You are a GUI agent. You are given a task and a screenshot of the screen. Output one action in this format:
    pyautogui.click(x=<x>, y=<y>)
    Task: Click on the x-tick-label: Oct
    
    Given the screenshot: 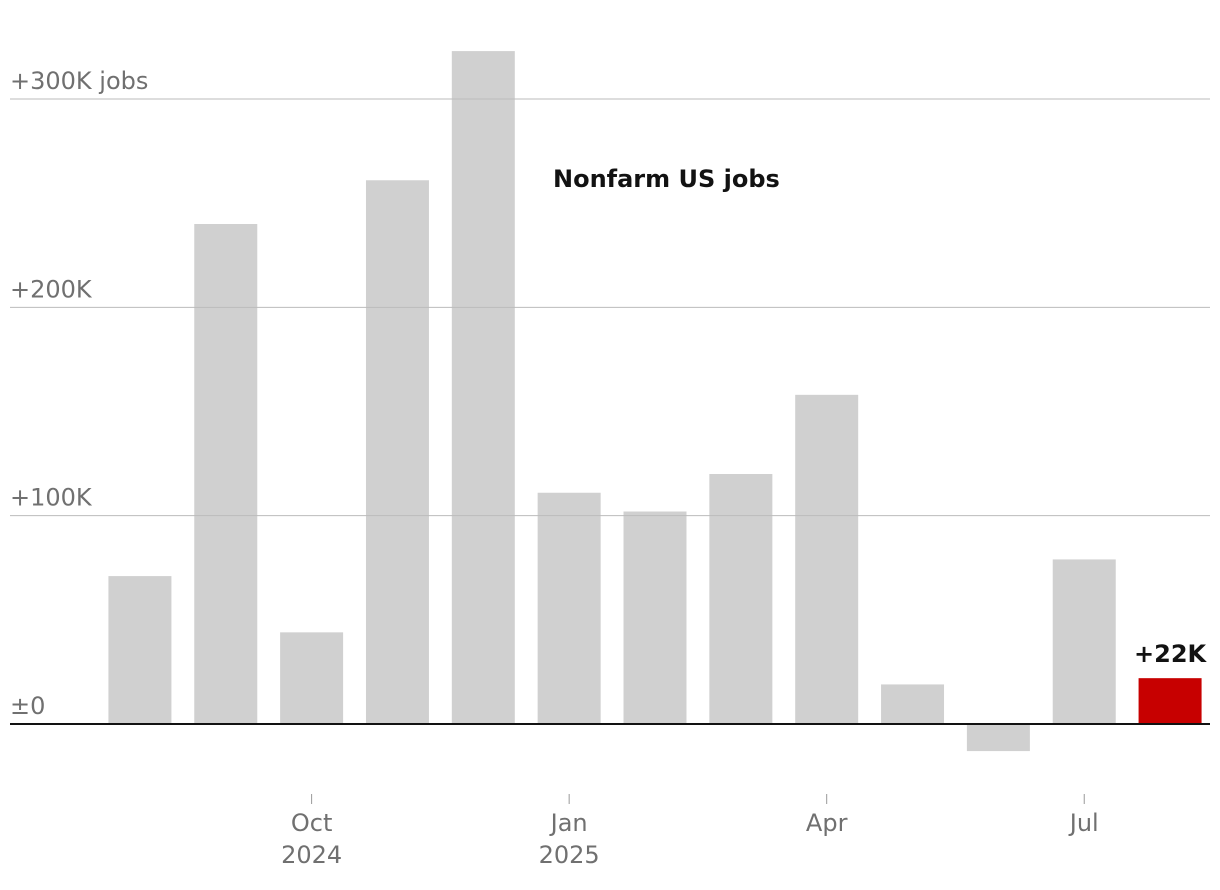 What is the action you would take?
    pyautogui.click(x=312, y=823)
    